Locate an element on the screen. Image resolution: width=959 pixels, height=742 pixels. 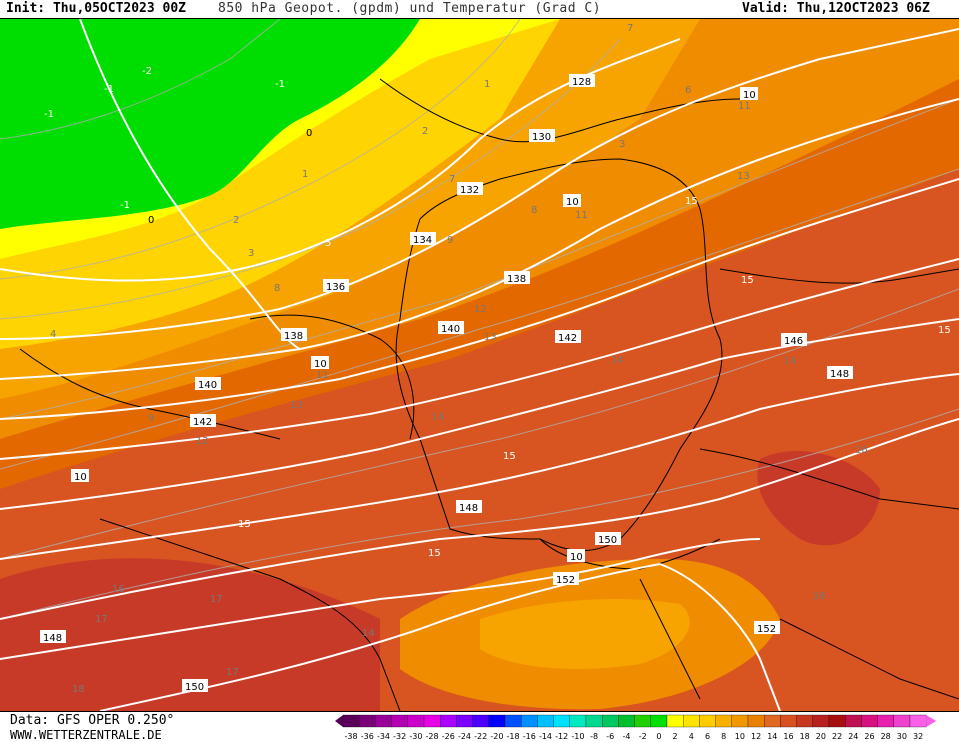
geo-label-140b: 140 is located at coordinates (207, 385).